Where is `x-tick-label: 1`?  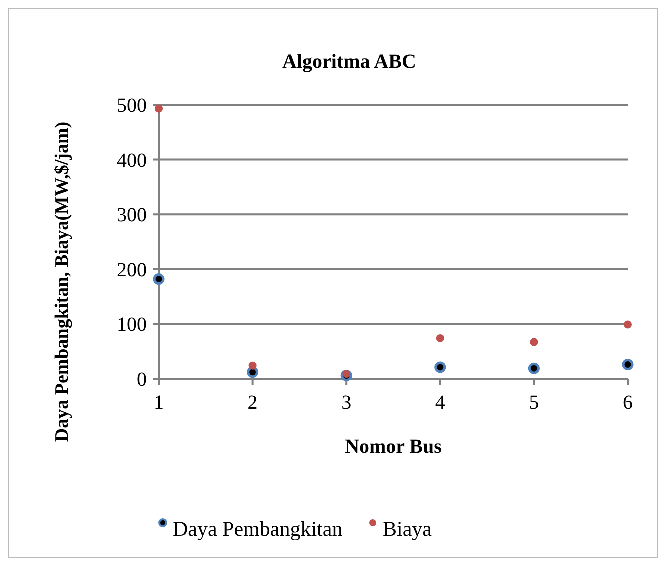
x-tick-label: 1 is located at coordinates (159, 403).